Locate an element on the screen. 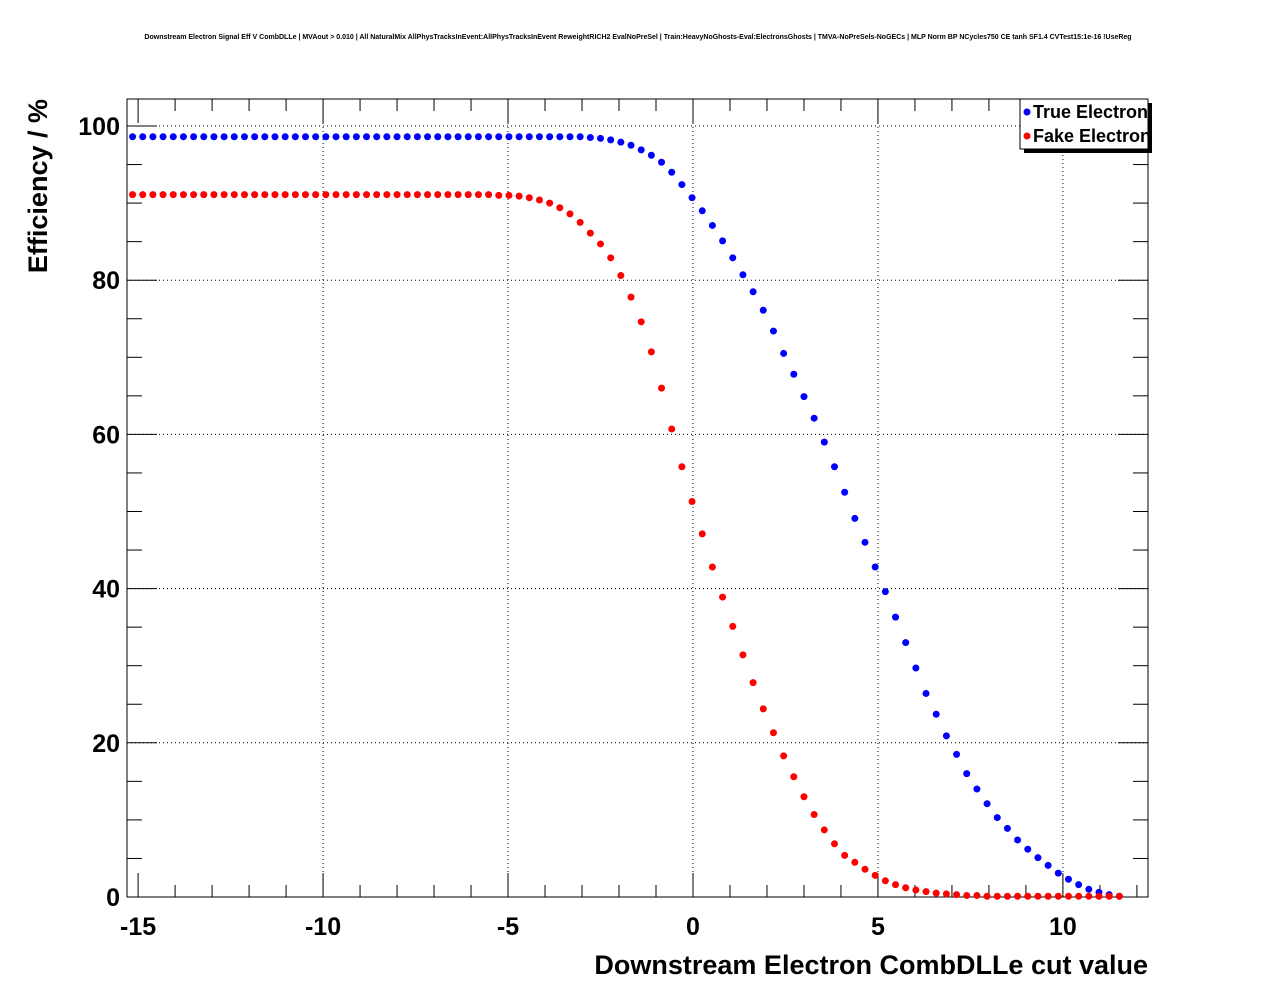 This screenshot has height=996, width=1276. y-axis-title: Efficiency / % is located at coordinates (38, 186).